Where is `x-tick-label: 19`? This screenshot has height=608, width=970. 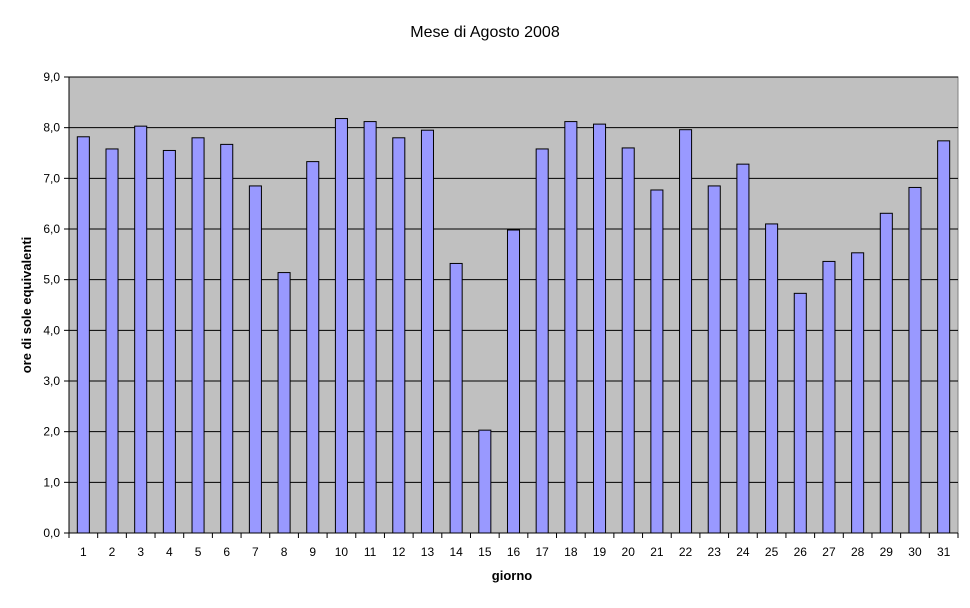 x-tick-label: 19 is located at coordinates (600, 552).